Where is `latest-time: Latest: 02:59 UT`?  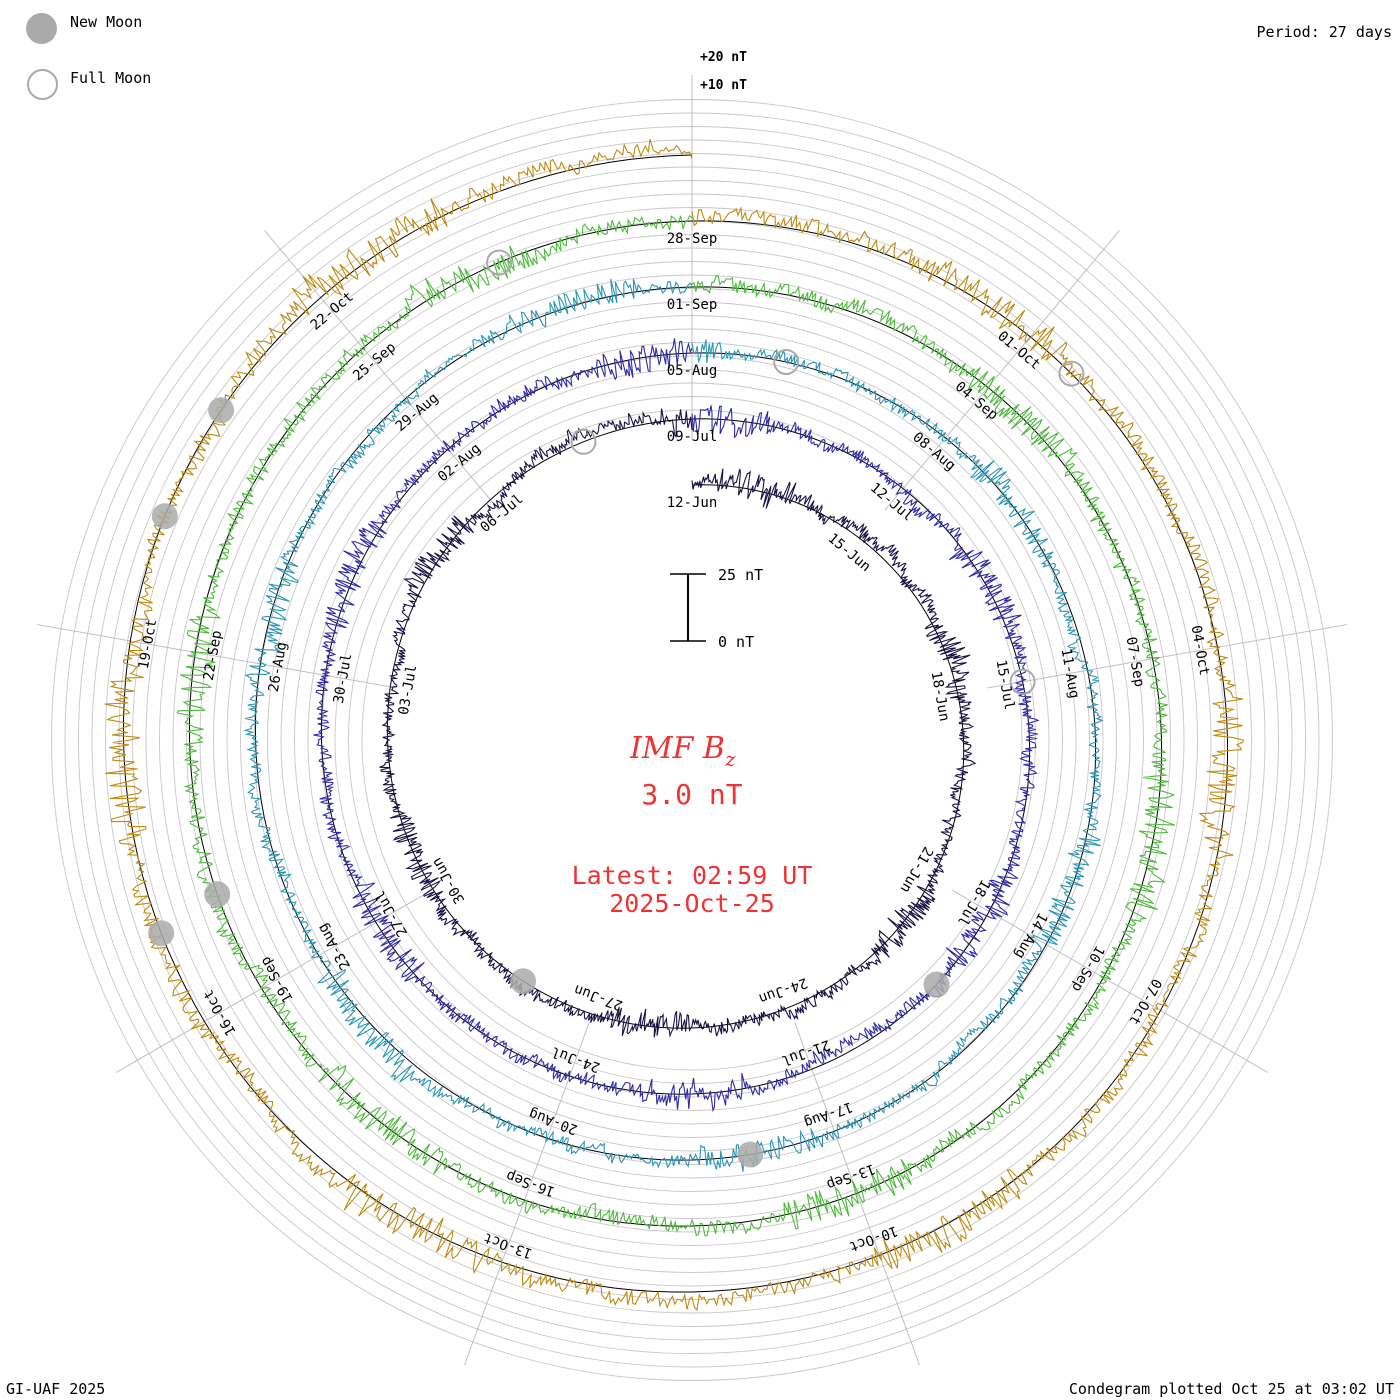
latest-time: Latest: 02:59 UT is located at coordinates (692, 875).